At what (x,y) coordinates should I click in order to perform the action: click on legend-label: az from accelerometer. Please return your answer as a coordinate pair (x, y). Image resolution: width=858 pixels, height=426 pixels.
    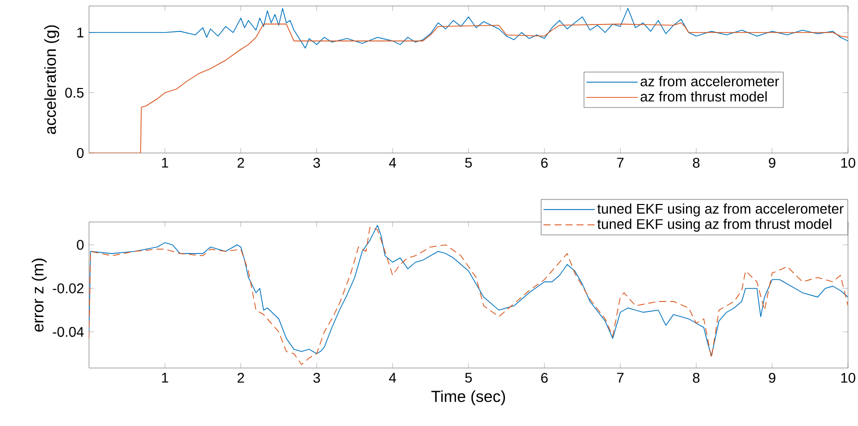
    Looking at the image, I should click on (710, 81).